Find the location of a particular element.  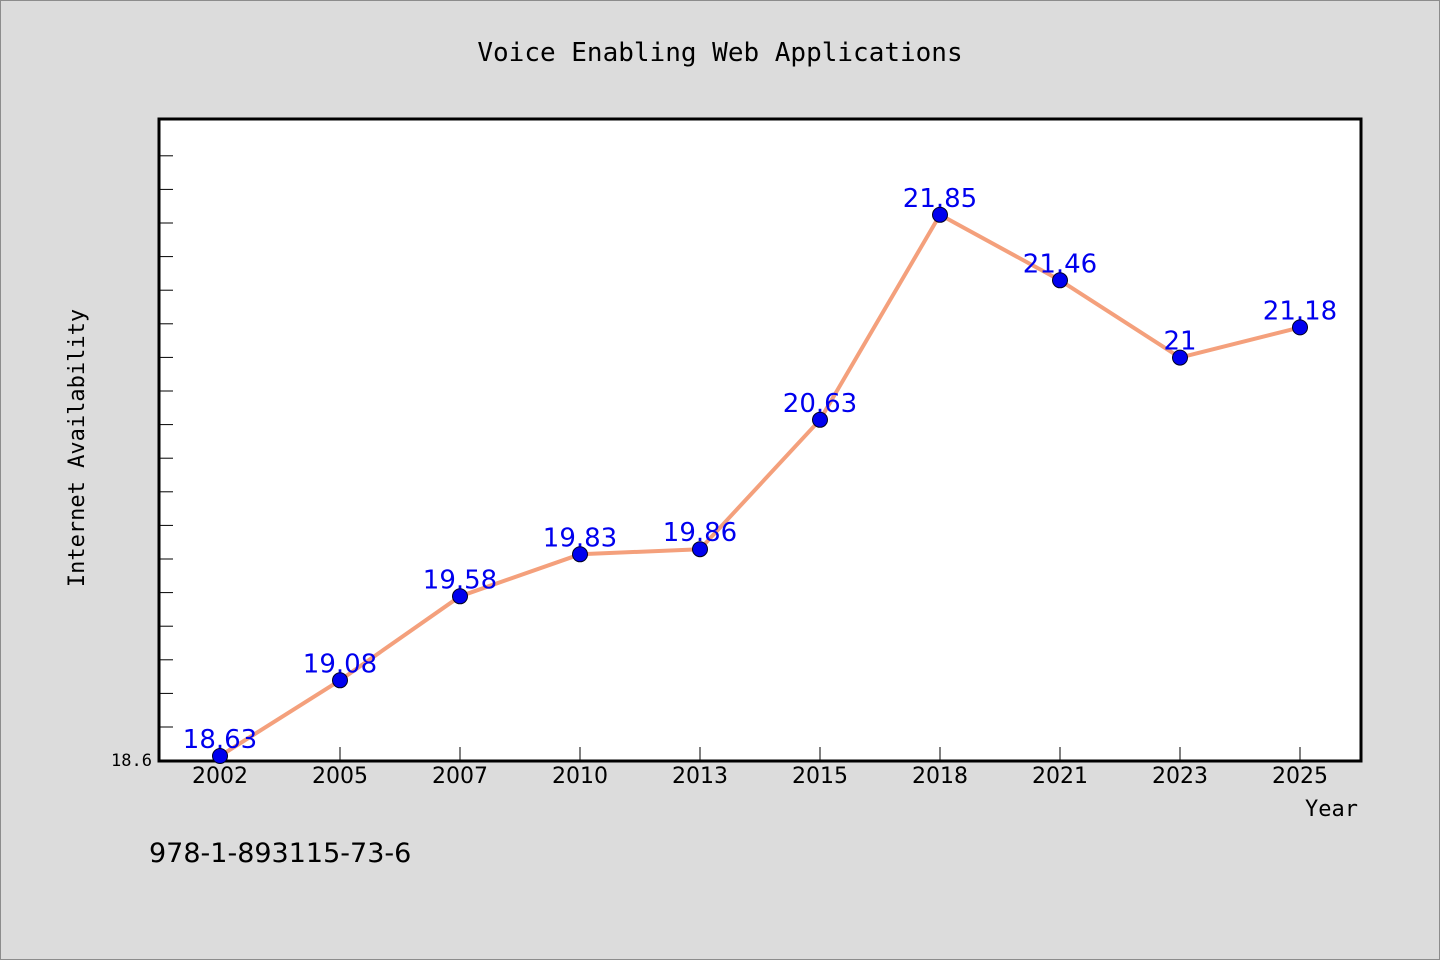

isbn-text: 978-1-893115-73-6 is located at coordinates (280, 853).